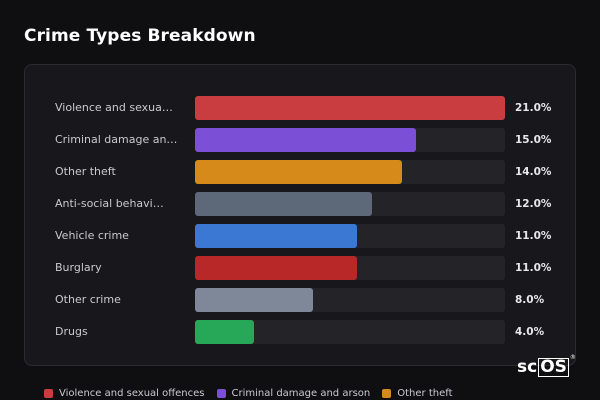 Image resolution: width=600 pixels, height=400 pixels. I want to click on bar-category-label: Other crime, so click(88, 299).